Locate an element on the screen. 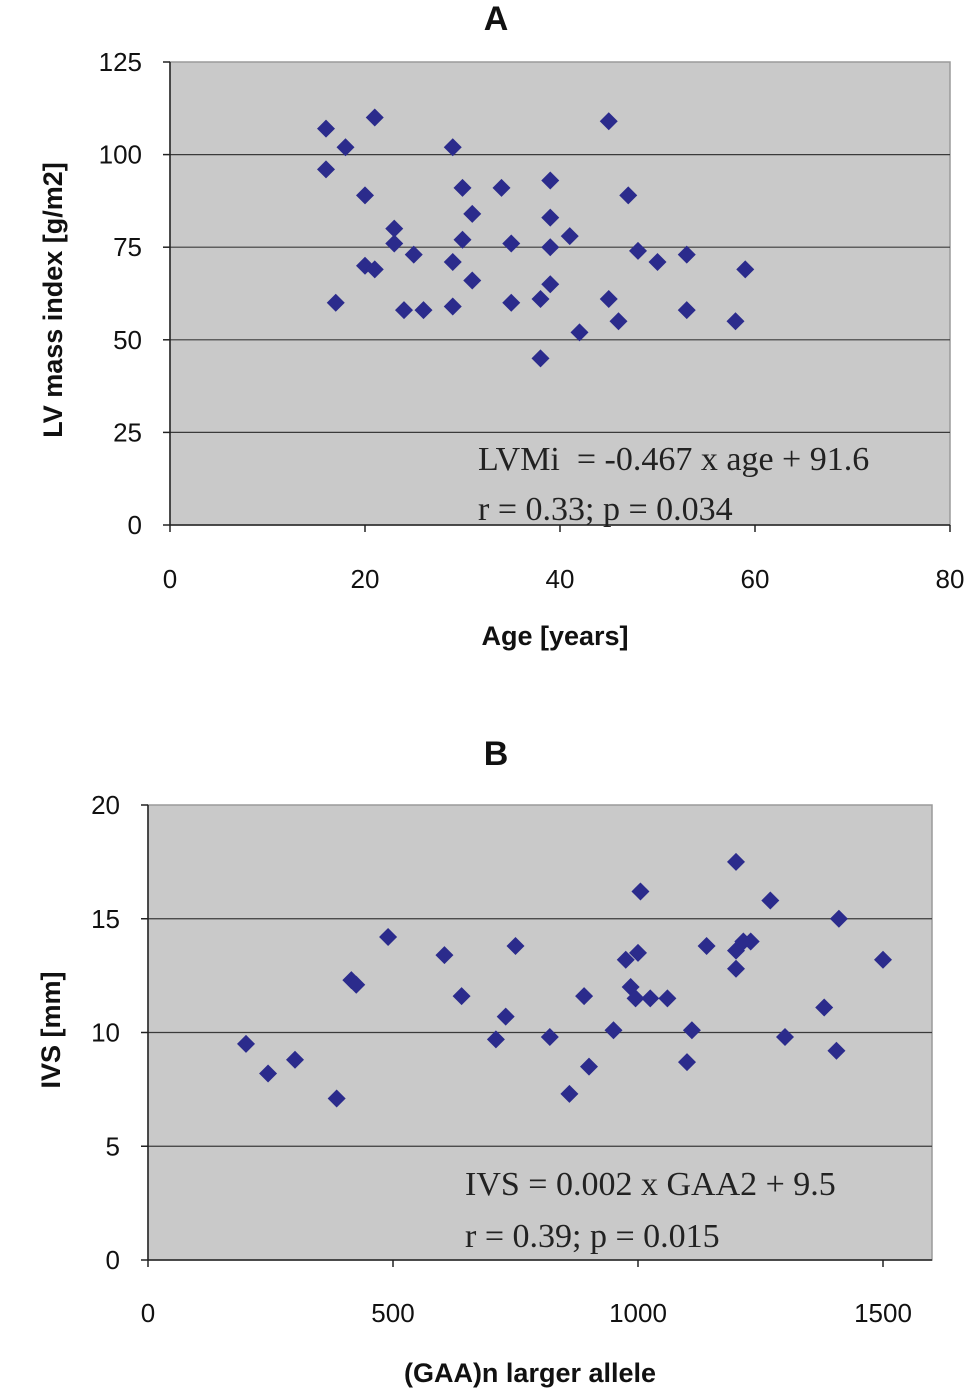 This screenshot has height=1391, width=974. chart-b-title: B is located at coordinates (496, 754).